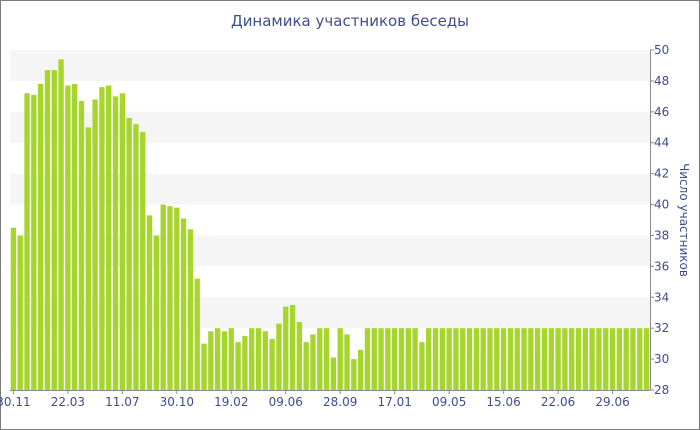 This screenshot has height=430, width=700. I want to click on x-tick-label: 11.07, so click(122, 402).